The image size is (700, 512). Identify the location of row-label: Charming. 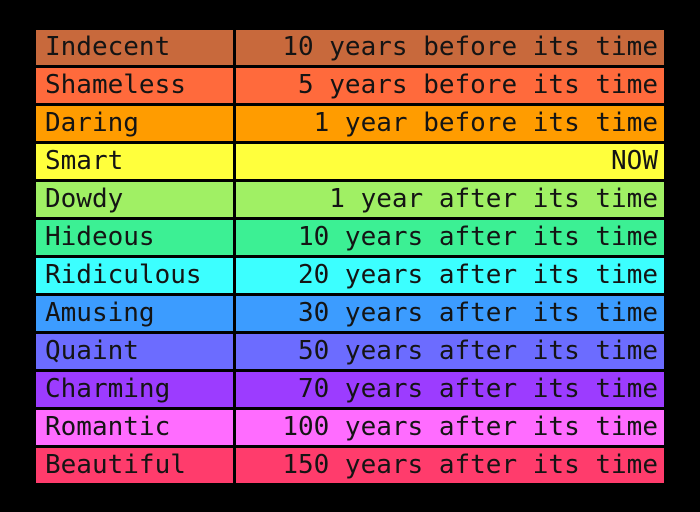
(134, 389).